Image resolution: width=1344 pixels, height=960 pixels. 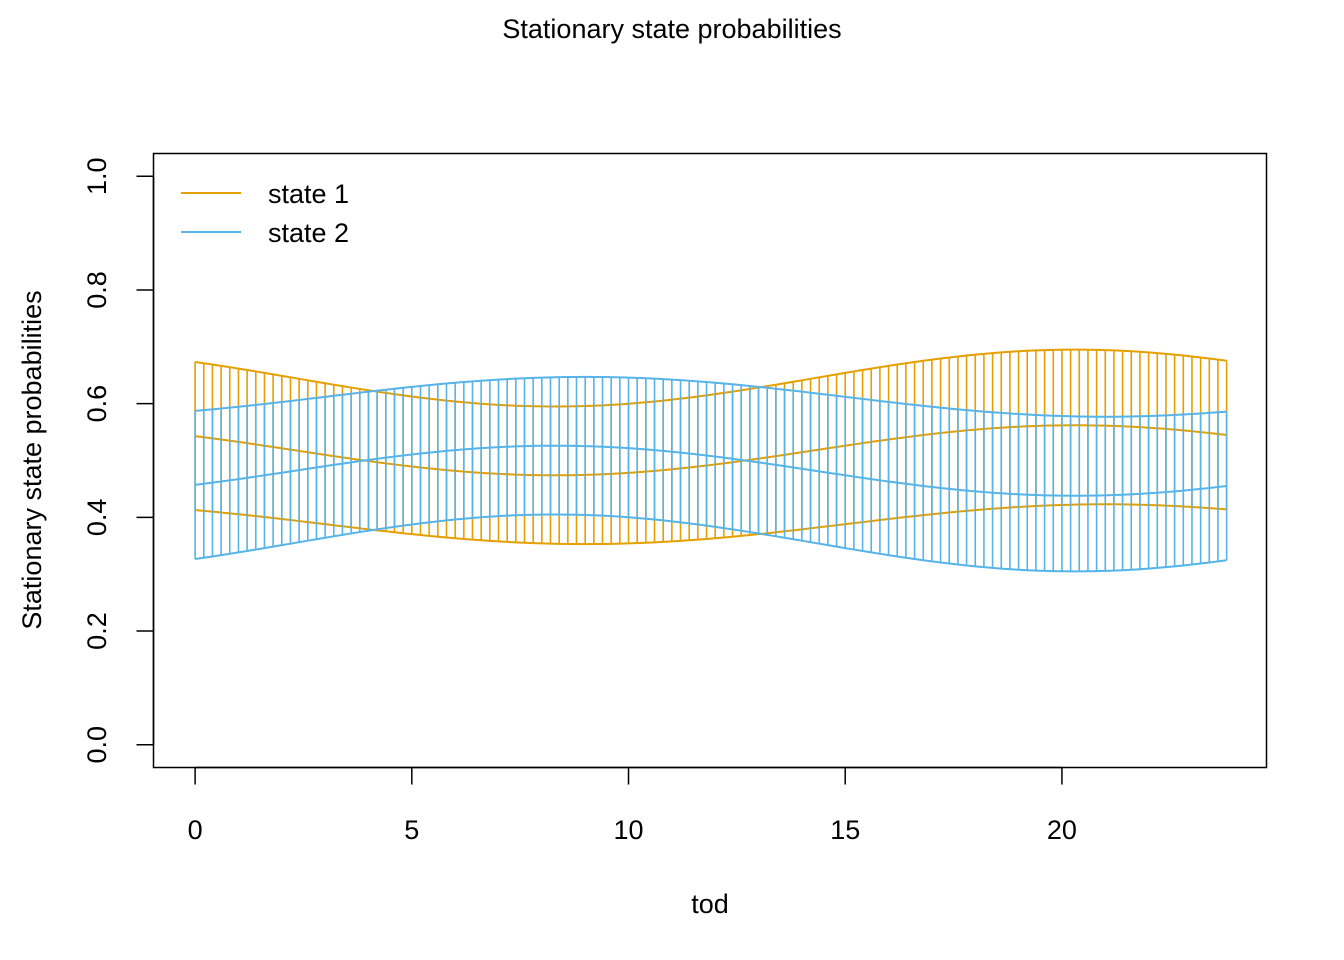 What do you see at coordinates (118, 460) in the screenshot?
I see `y-axis: 0.0 0.2 0.4 0.6 0.8 1.0` at bounding box center [118, 460].